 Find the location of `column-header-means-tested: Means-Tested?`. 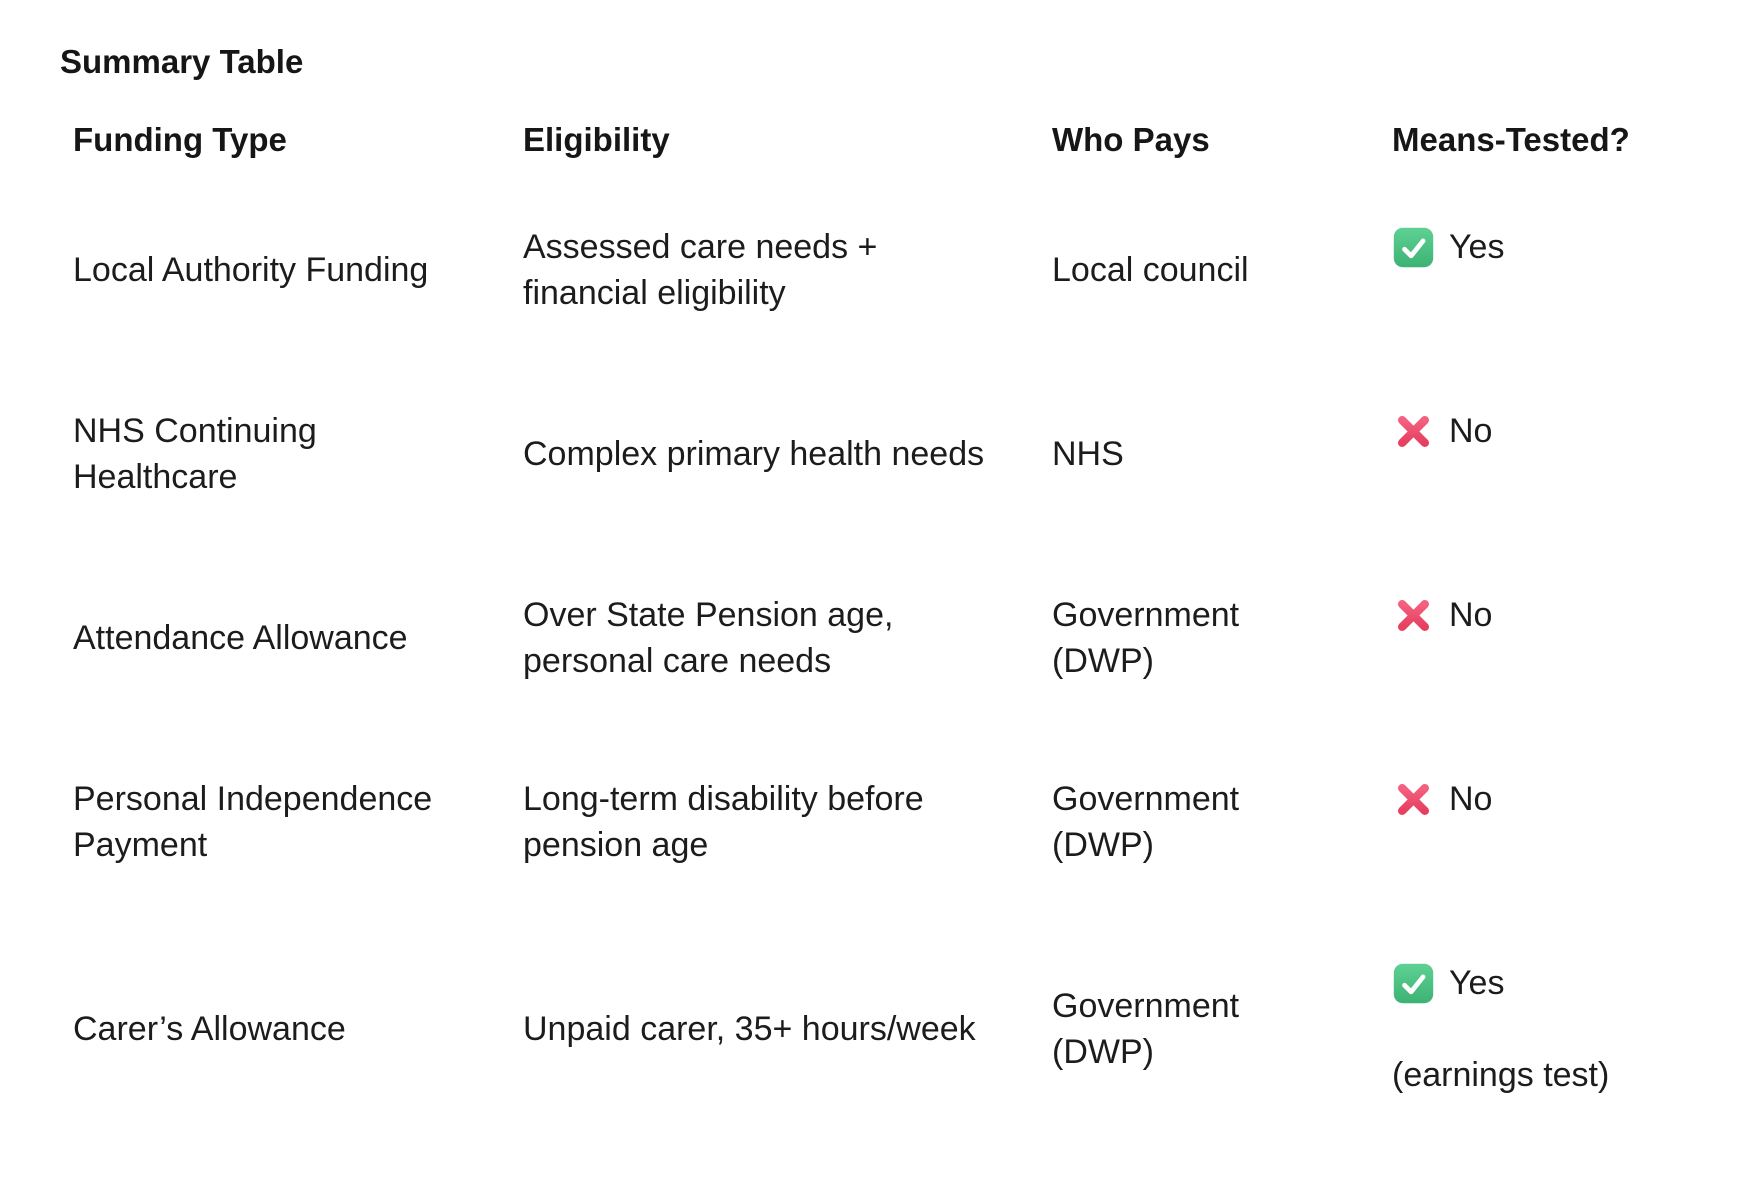

column-header-means-tested: Means-Tested? is located at coordinates (1511, 139).